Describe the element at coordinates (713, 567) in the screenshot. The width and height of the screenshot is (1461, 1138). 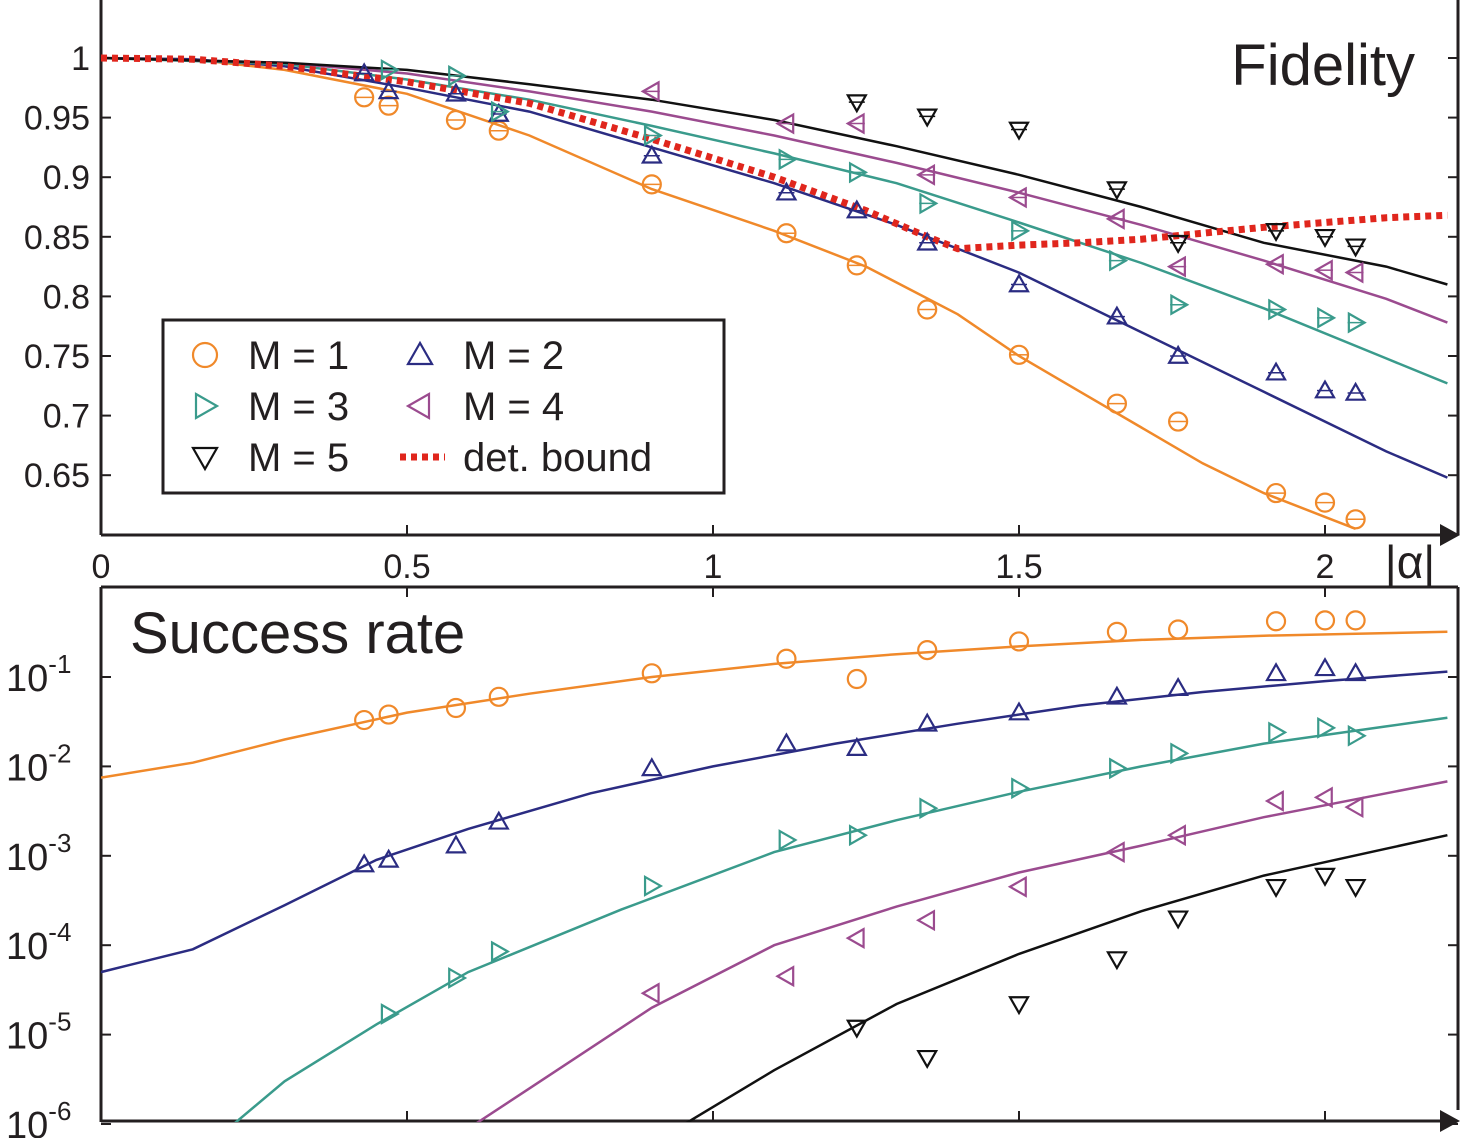
I see `x-tick-label: 1` at that location.